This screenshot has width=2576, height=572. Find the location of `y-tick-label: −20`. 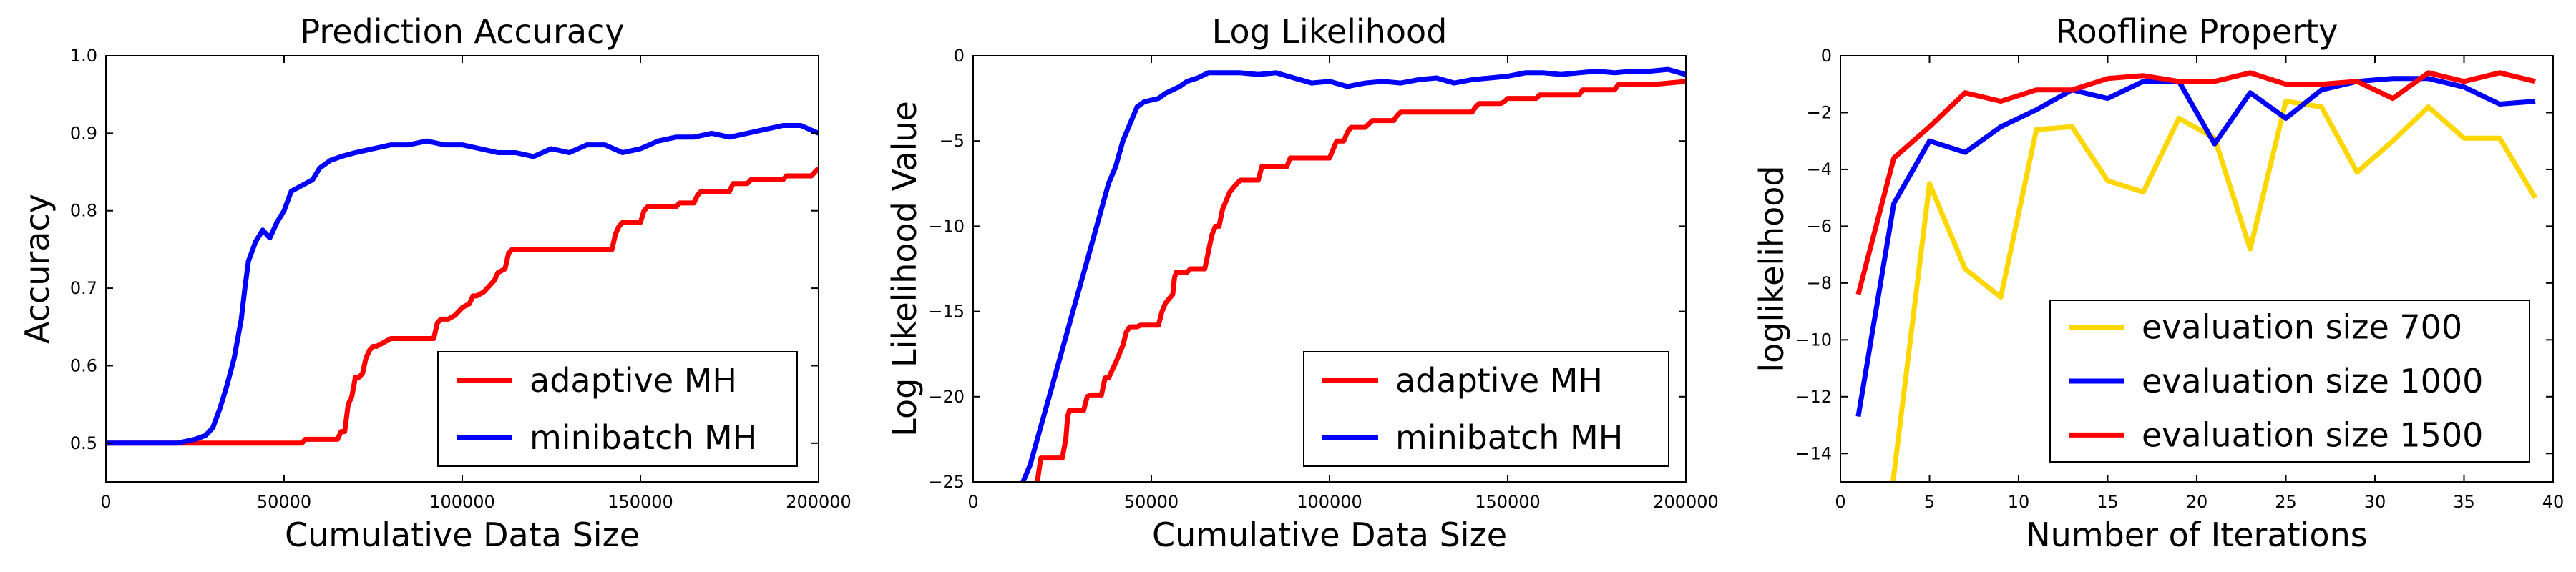

y-tick-label: −20 is located at coordinates (946, 397).